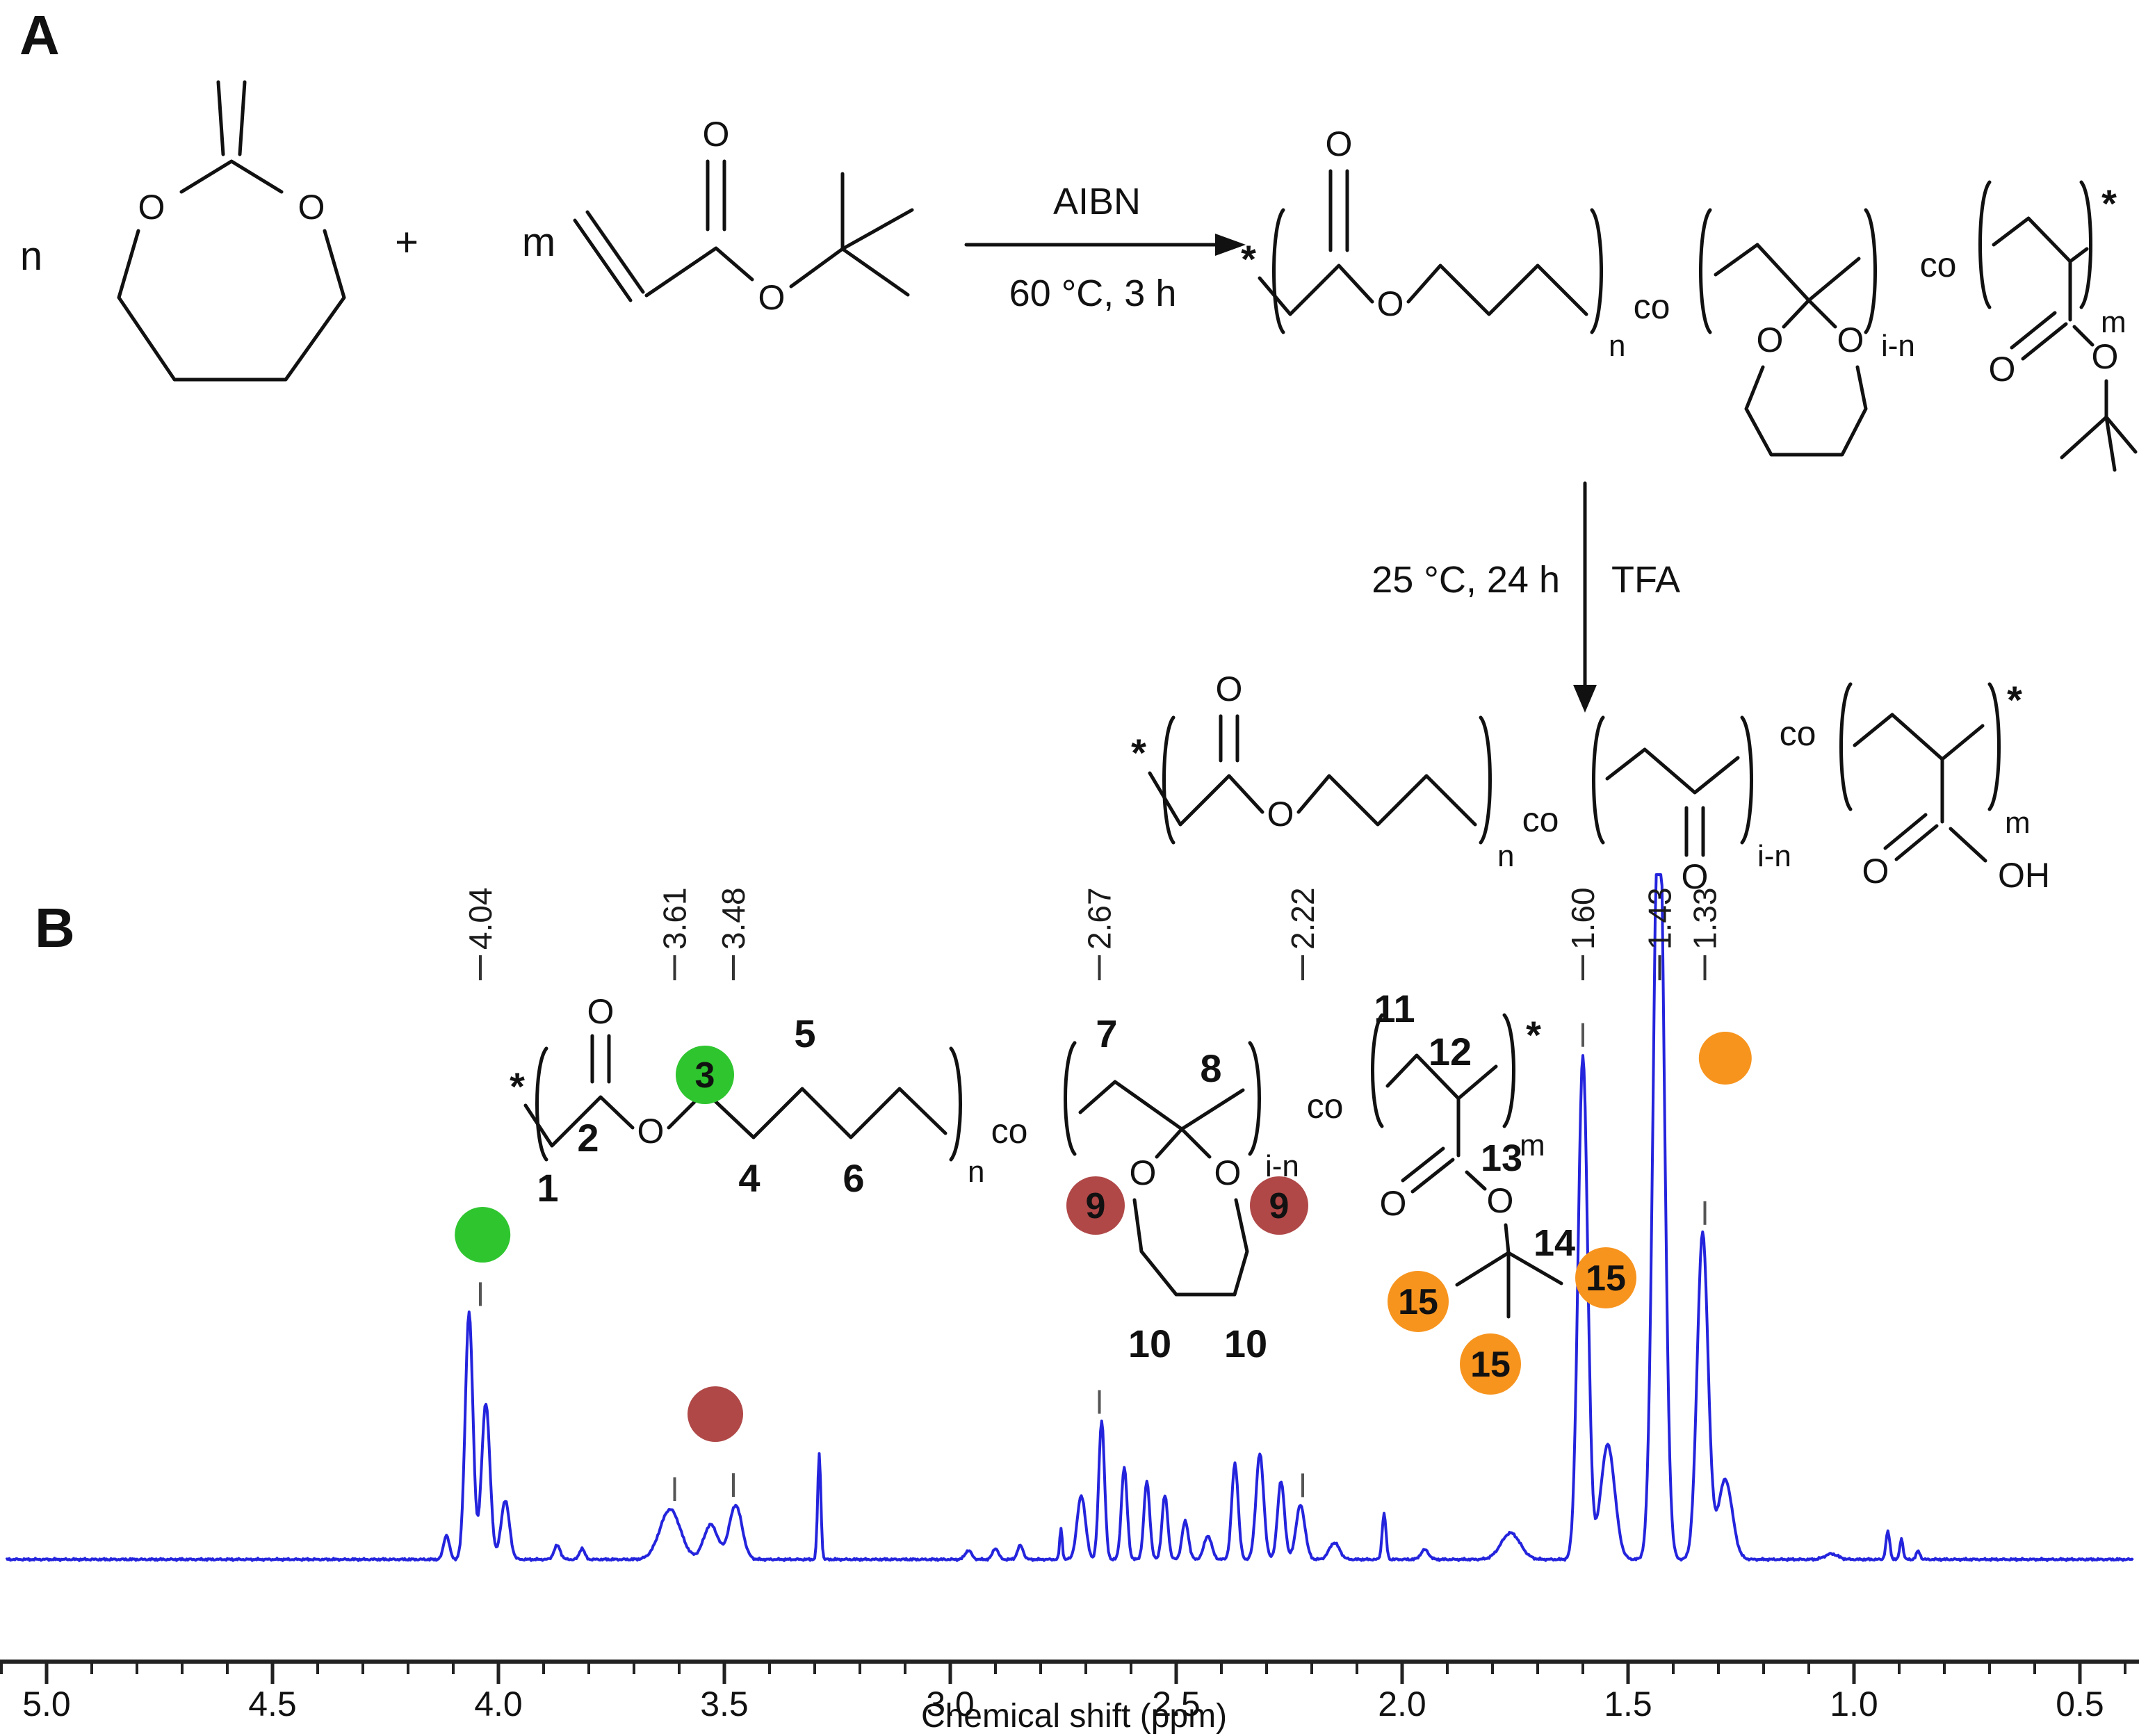 The height and width of the screenshot is (1736, 2139). I want to click on mdo-monomer-structure: n O O, so click(183, 231).